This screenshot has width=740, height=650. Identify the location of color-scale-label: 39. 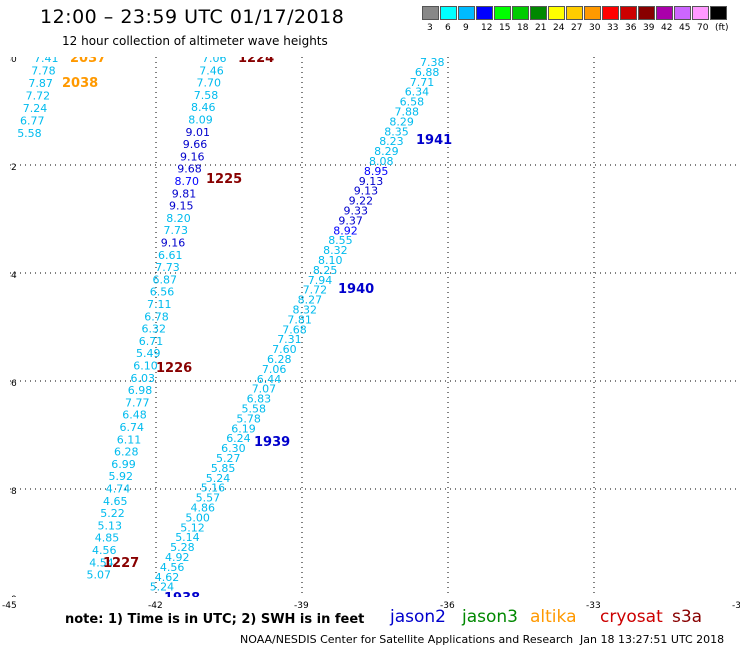
(649, 28).